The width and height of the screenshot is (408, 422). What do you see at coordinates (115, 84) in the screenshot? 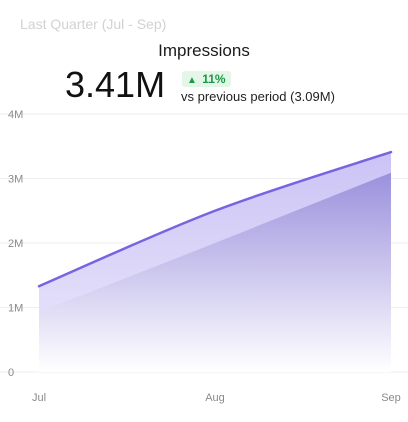
I see `metric-value: 3.41M` at bounding box center [115, 84].